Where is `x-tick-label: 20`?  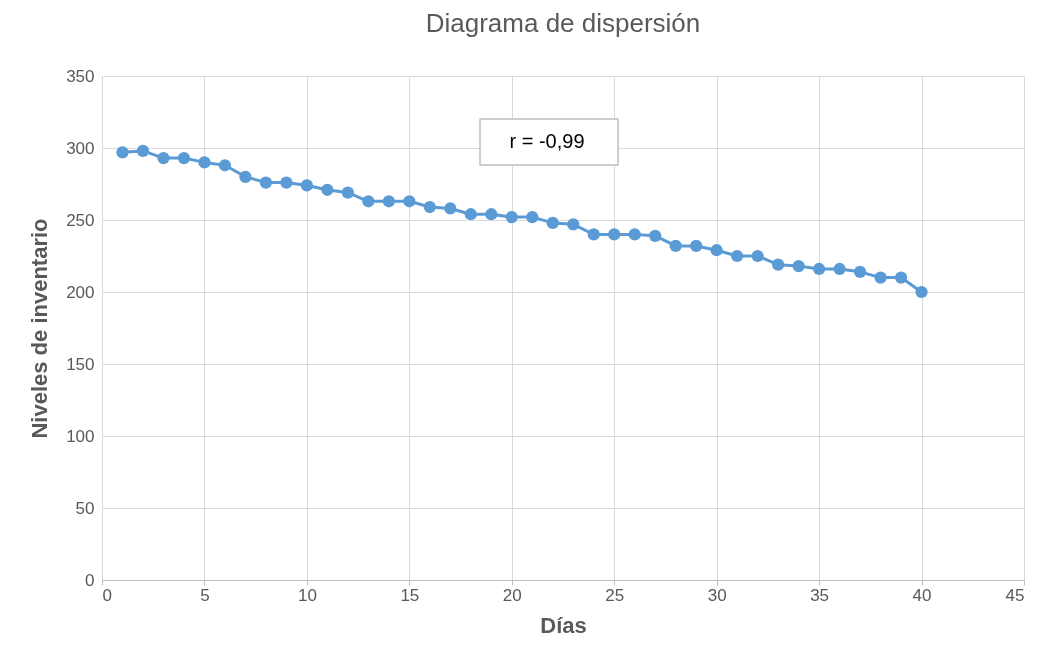 x-tick-label: 20 is located at coordinates (512, 595).